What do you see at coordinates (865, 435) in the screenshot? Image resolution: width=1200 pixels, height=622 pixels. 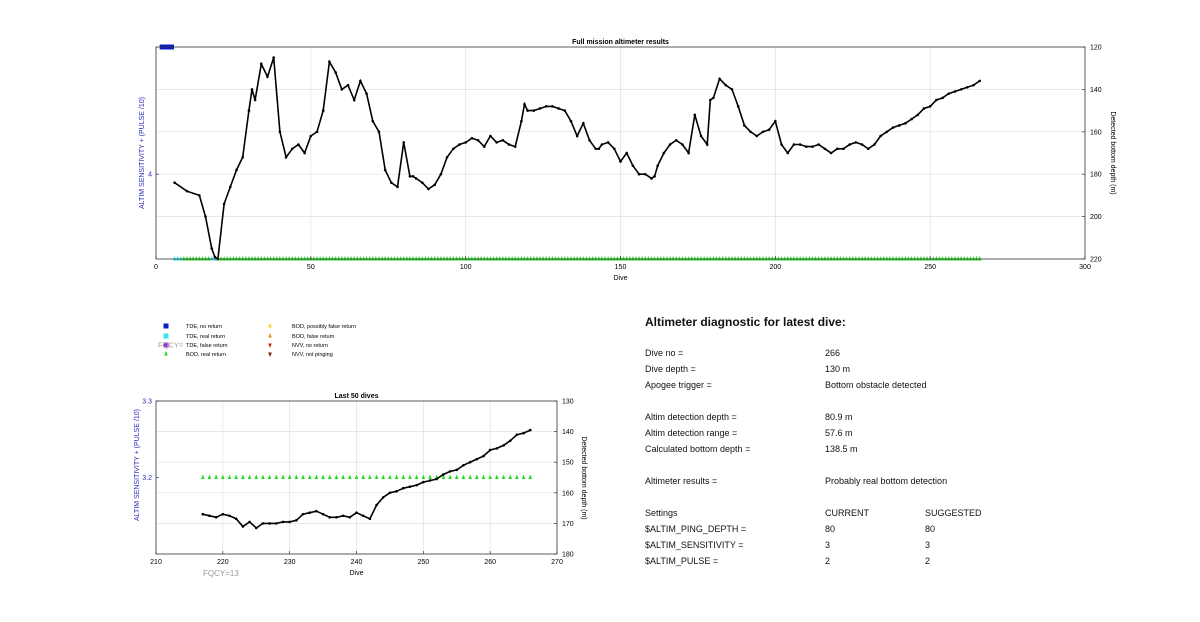 I see `detection-range-row: Altim detection range = 57.6 m` at bounding box center [865, 435].